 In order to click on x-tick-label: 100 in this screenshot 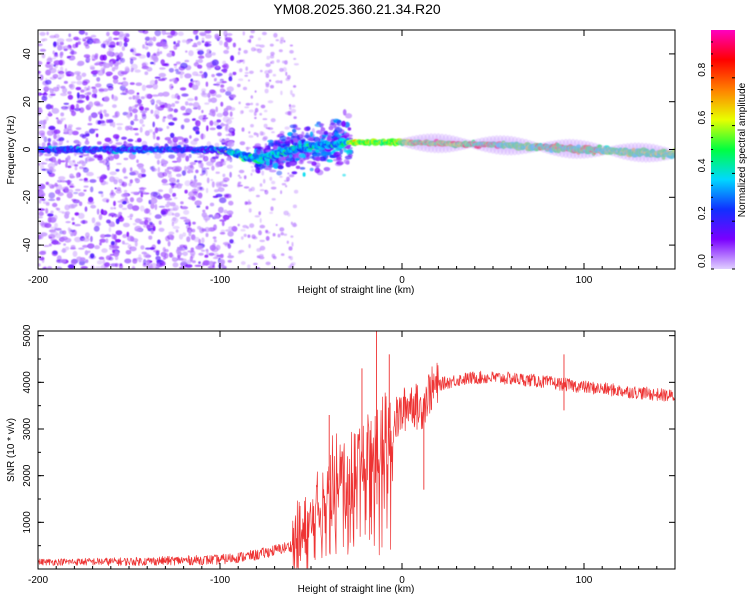, I will do `click(584, 280)`.